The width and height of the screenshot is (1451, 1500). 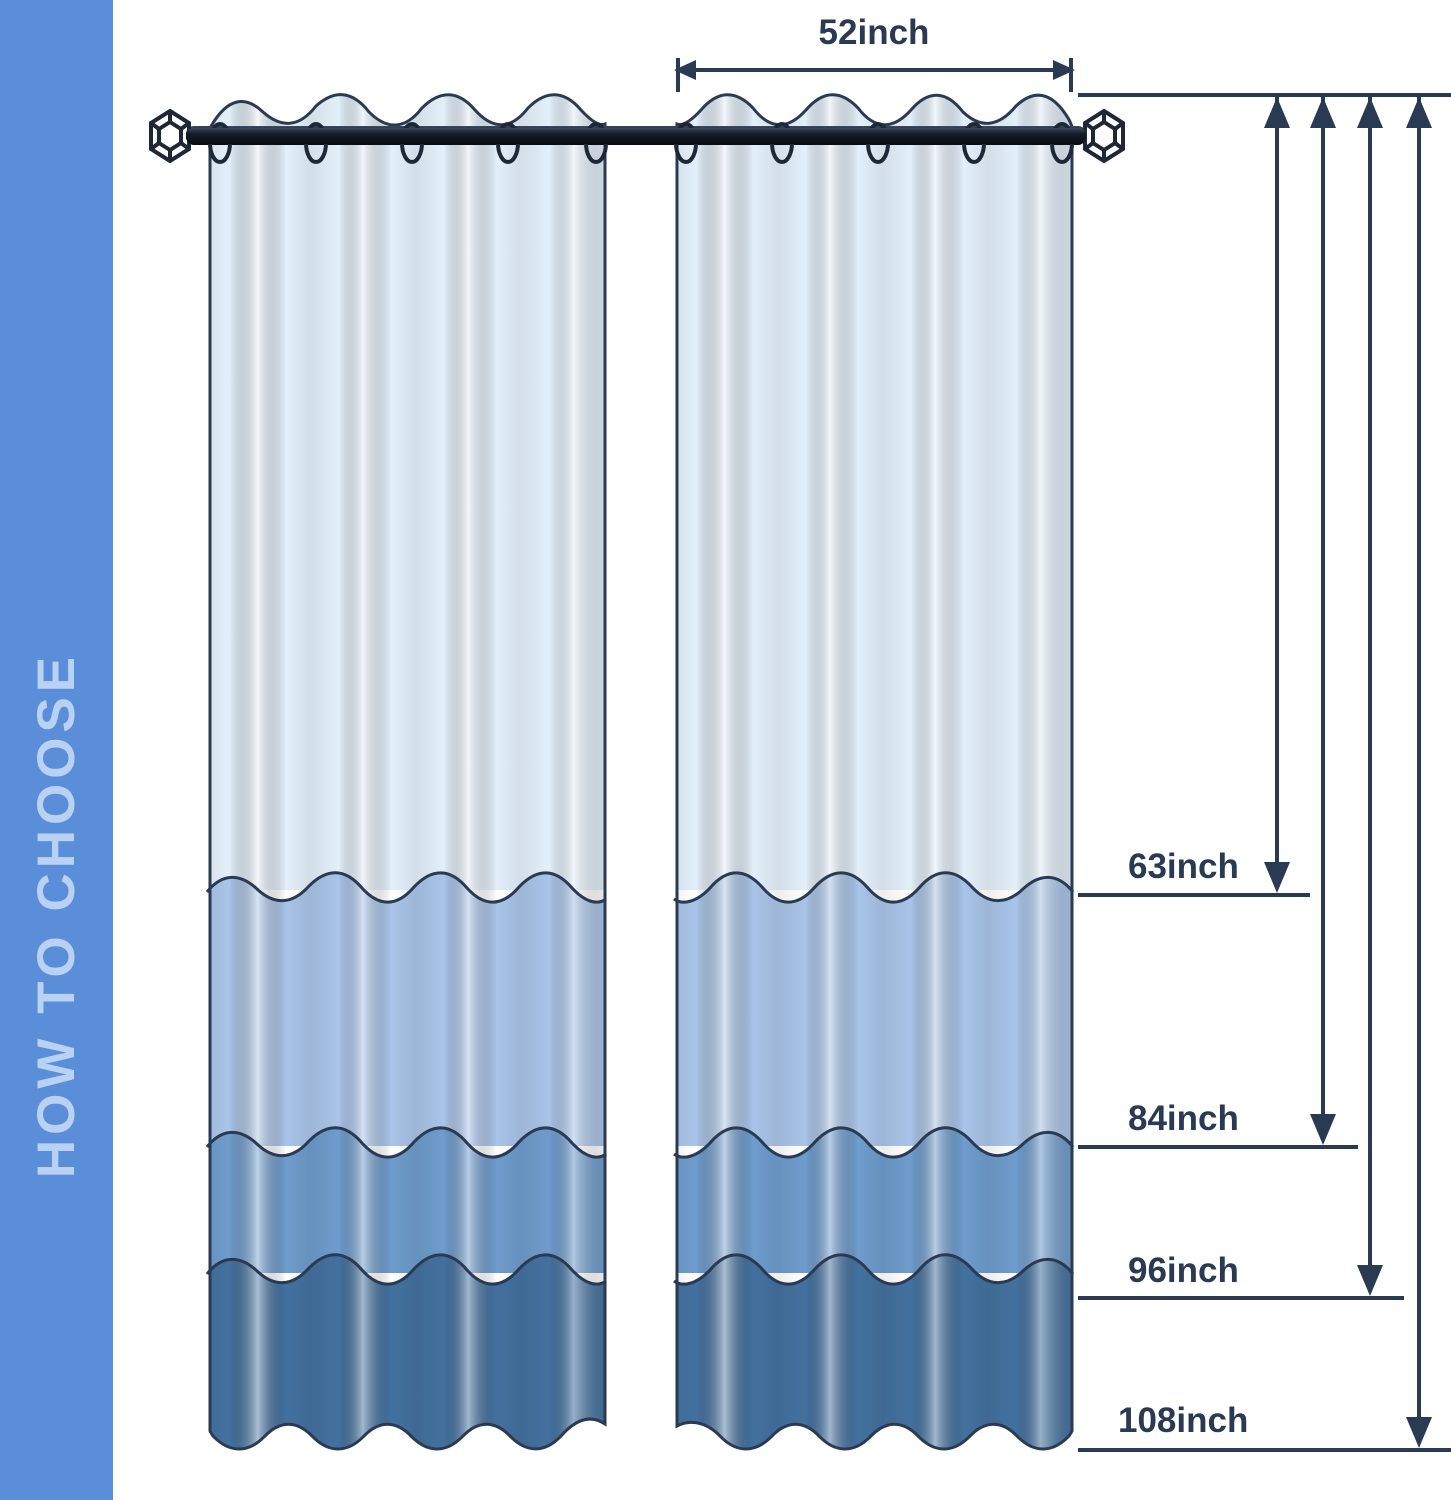 What do you see at coordinates (170, 136) in the screenshot?
I see `rod-finial-left` at bounding box center [170, 136].